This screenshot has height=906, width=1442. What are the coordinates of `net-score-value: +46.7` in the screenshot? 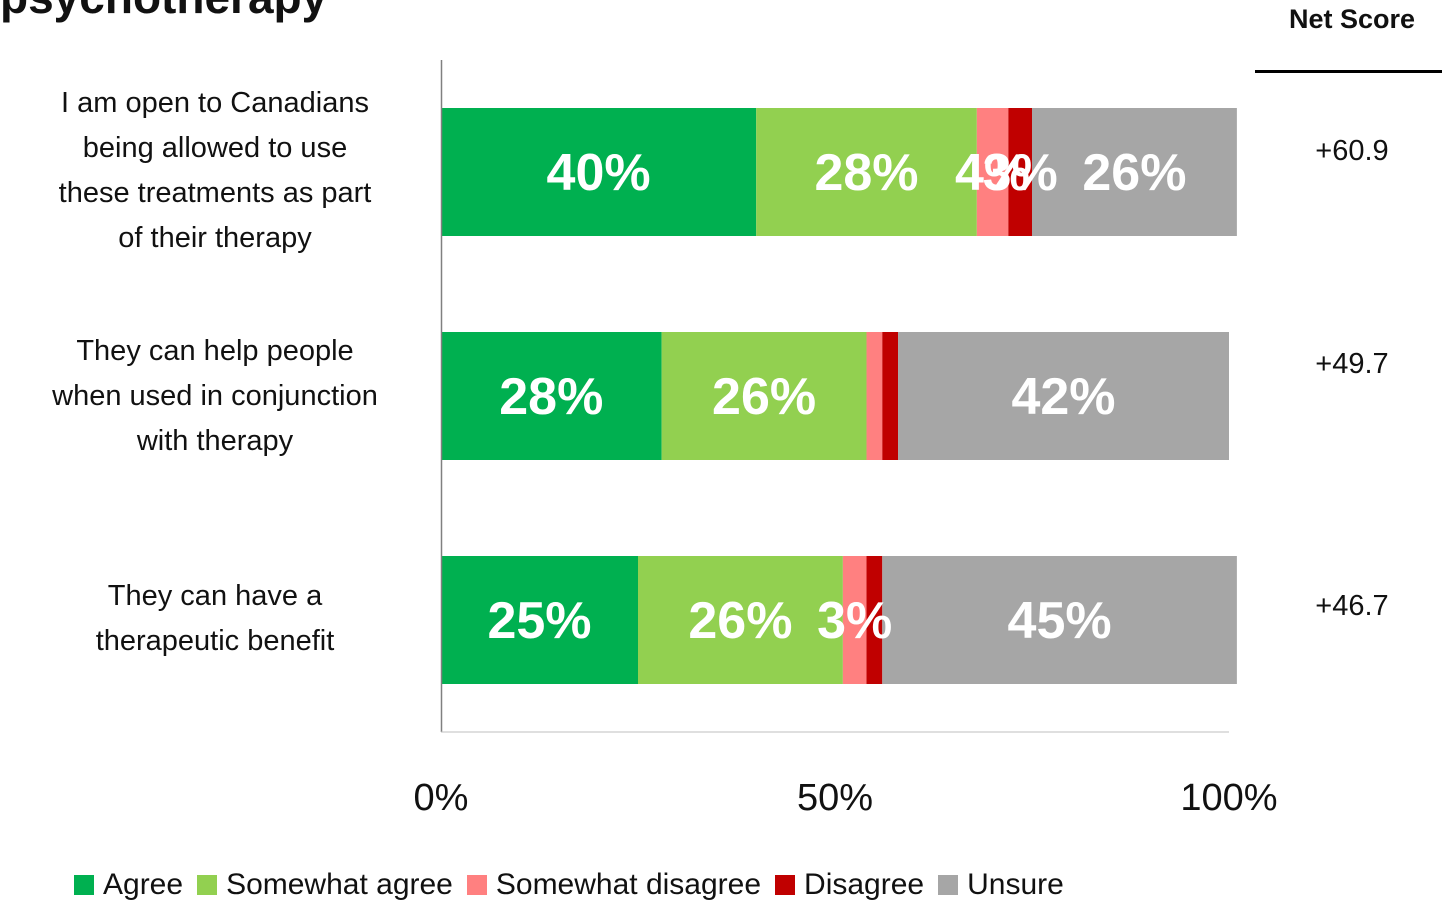 It's located at (1352, 606).